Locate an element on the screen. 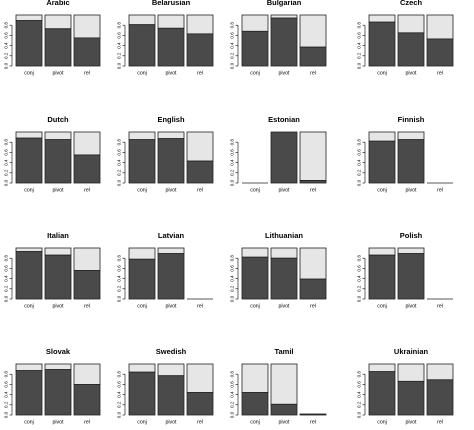 Image resolution: width=474 pixels, height=430 pixels. panel-tamil: Tamil 0.0 0.2 0.4 0.6 0.8 conj pivot rel is located at coordinates (278, 386).